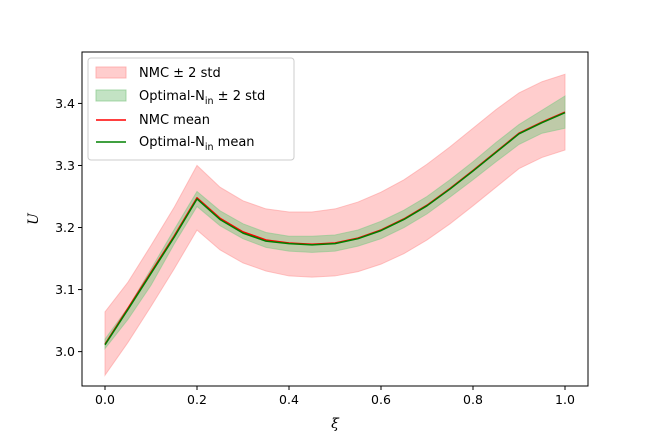 The image size is (654, 436). What do you see at coordinates (65, 103) in the screenshot?
I see `y-tick-label: 3.4` at bounding box center [65, 103].